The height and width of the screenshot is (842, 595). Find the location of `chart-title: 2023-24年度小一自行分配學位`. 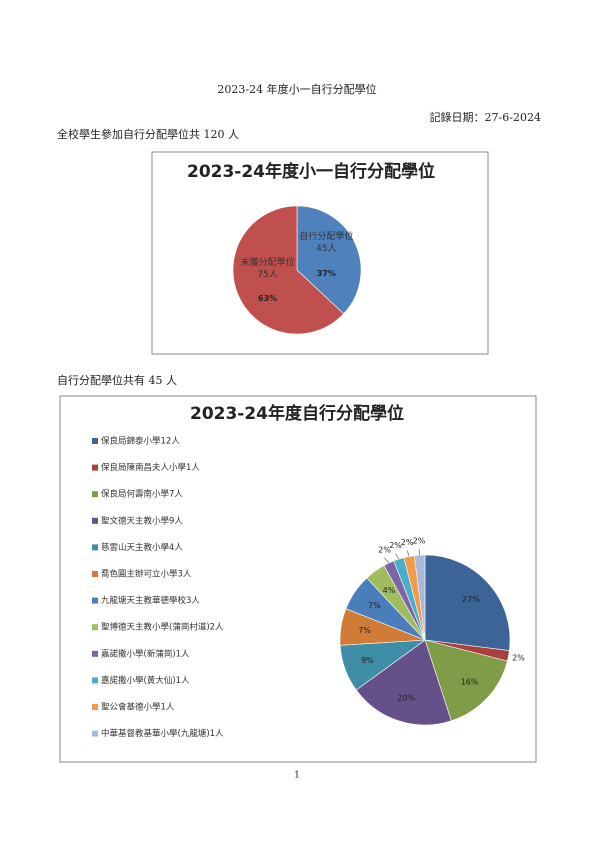

chart-title: 2023-24年度小一自行分配學位 is located at coordinates (311, 171).